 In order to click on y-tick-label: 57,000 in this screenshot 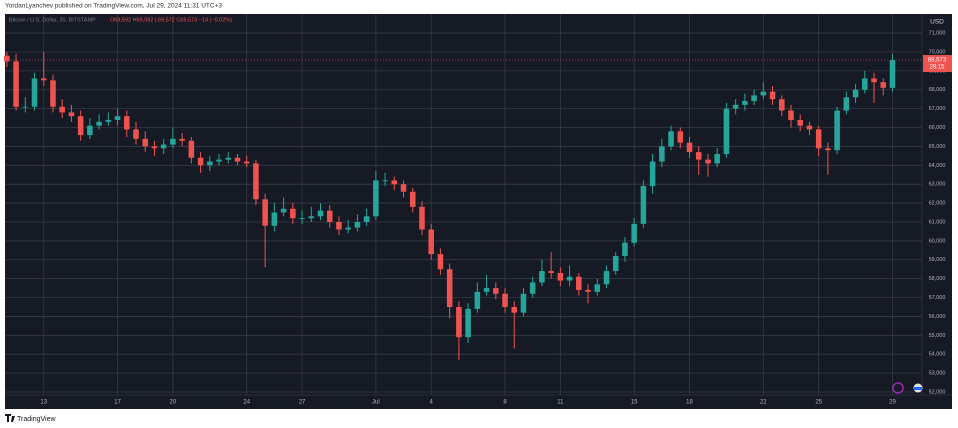, I will do `click(937, 298)`.